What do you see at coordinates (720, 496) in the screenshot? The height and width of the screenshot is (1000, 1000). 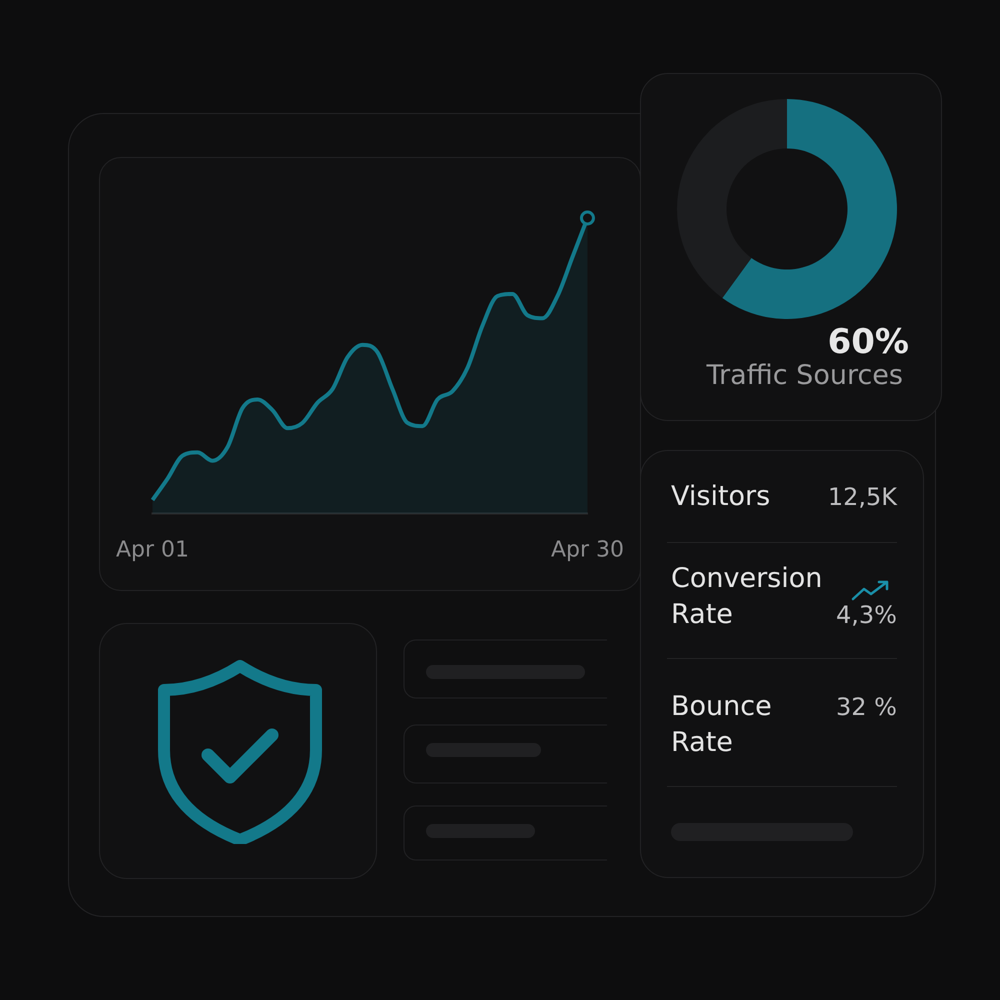 I see `category-label: Visitors` at bounding box center [720, 496].